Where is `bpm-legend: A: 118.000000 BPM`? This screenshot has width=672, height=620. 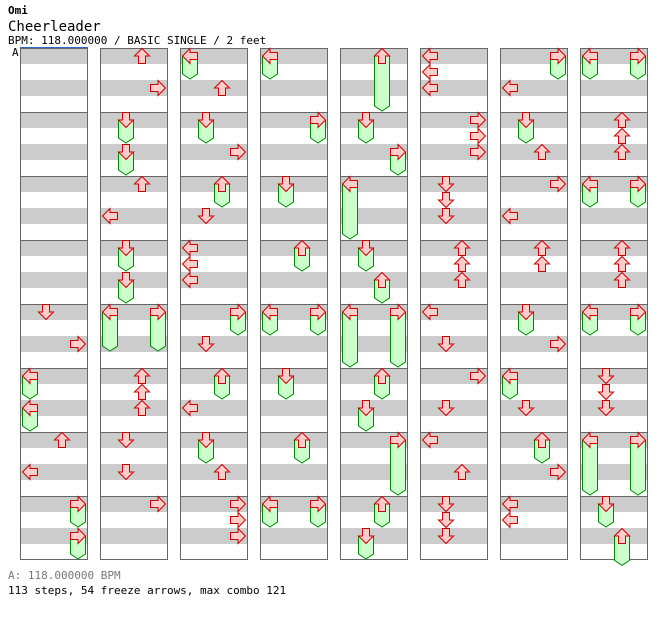 bpm-legend: A: 118.000000 BPM is located at coordinates (64, 575).